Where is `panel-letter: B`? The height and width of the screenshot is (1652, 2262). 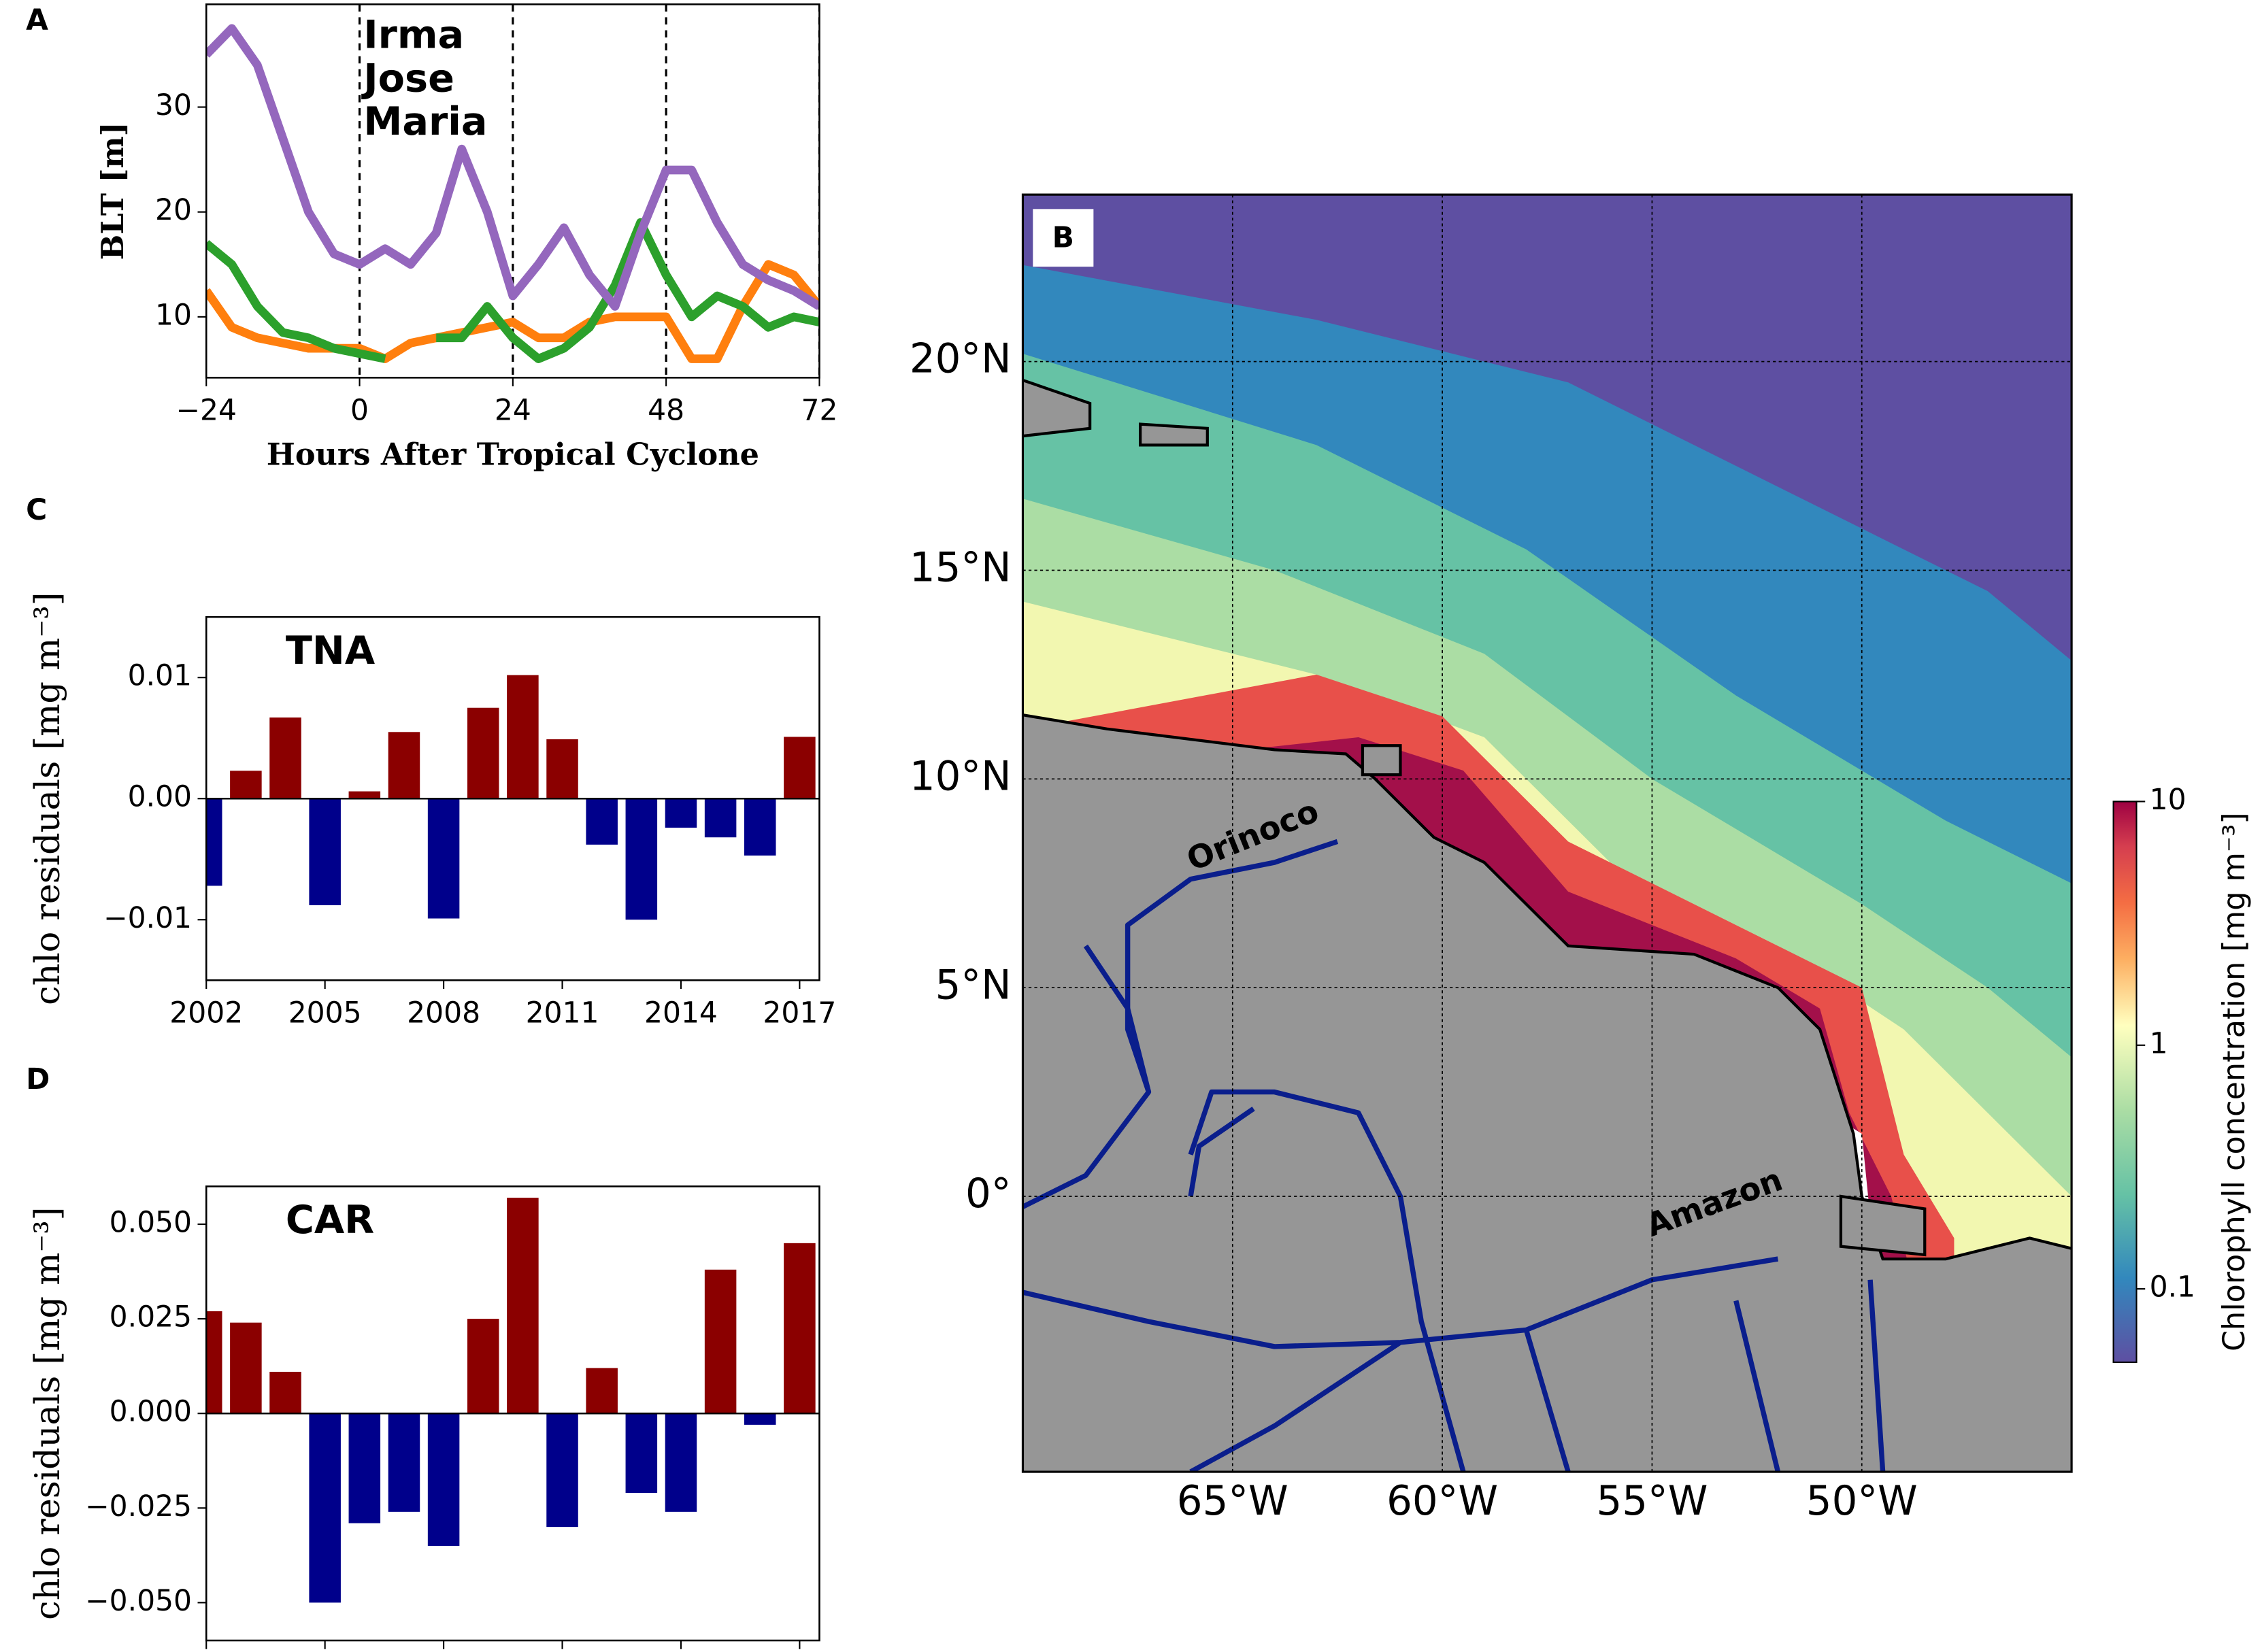
panel-letter: B is located at coordinates (1063, 237).